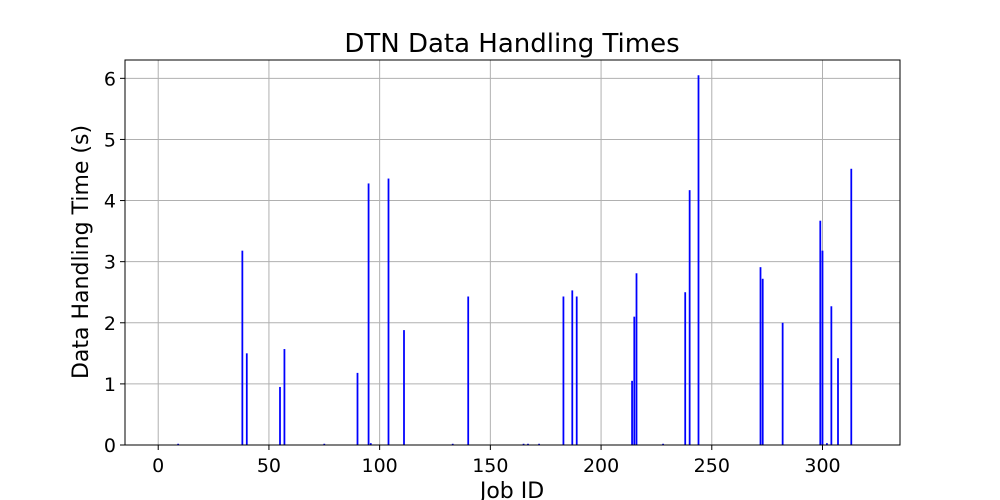 The width and height of the screenshot is (1000, 500). I want to click on y-tick-label: 1, so click(110, 385).